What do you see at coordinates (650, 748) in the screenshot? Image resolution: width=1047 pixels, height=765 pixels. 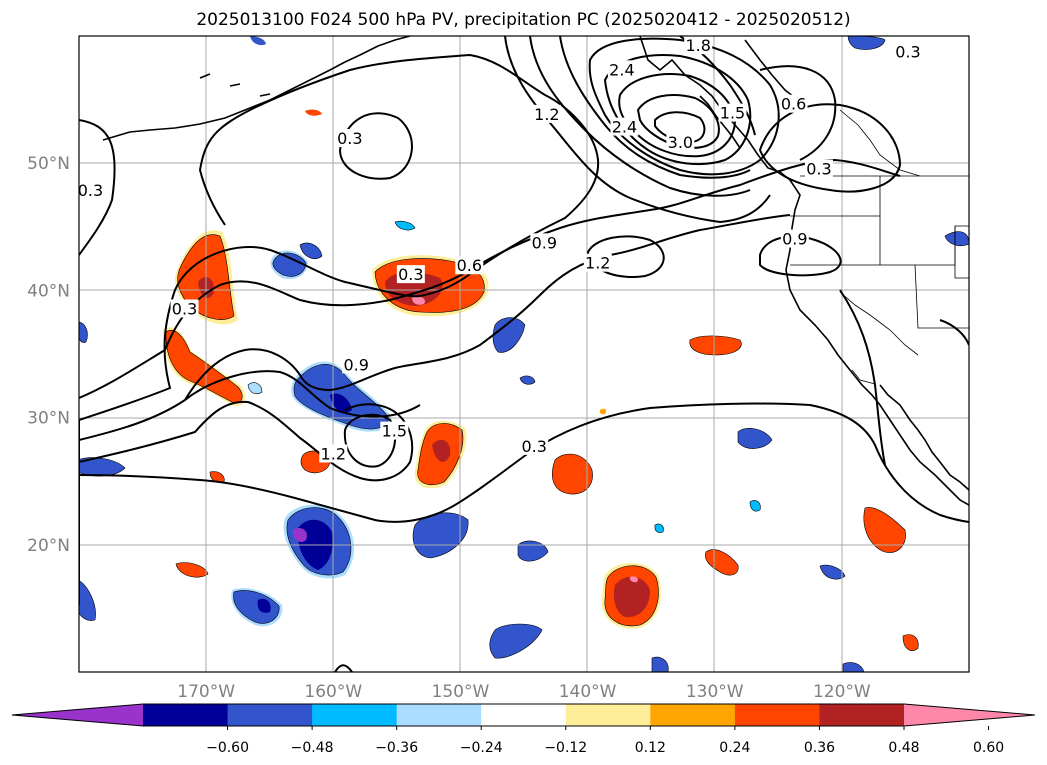 I see `colorbar-tick-label: 0.12` at bounding box center [650, 748].